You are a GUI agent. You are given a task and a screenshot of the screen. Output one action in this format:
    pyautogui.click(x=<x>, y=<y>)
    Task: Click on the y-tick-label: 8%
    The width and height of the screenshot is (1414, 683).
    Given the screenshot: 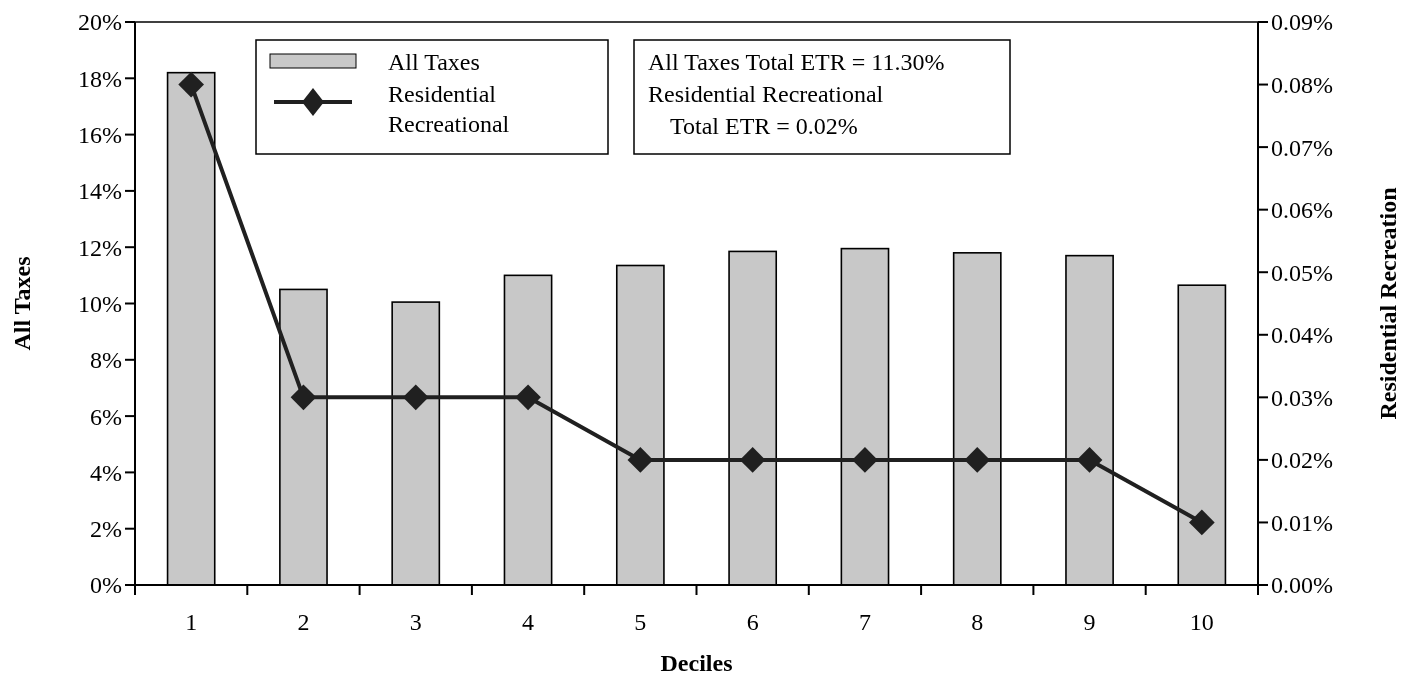 What is the action you would take?
    pyautogui.click(x=106, y=360)
    